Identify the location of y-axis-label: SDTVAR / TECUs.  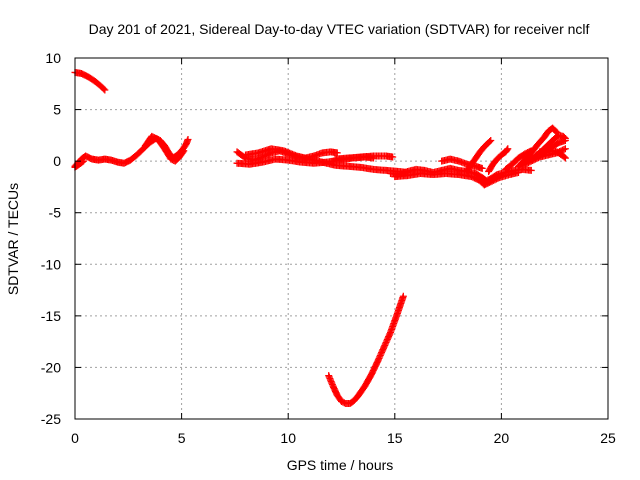
(13, 239).